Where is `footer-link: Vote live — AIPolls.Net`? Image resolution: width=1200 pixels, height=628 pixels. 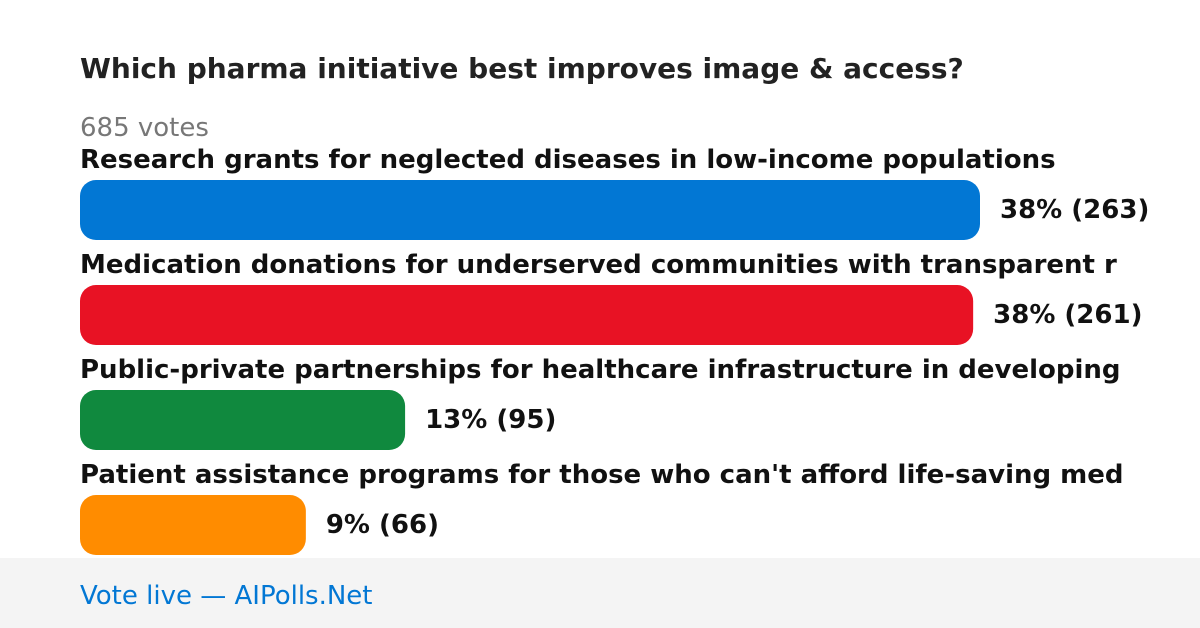
footer-link: Vote live — AIPolls.Net is located at coordinates (226, 596).